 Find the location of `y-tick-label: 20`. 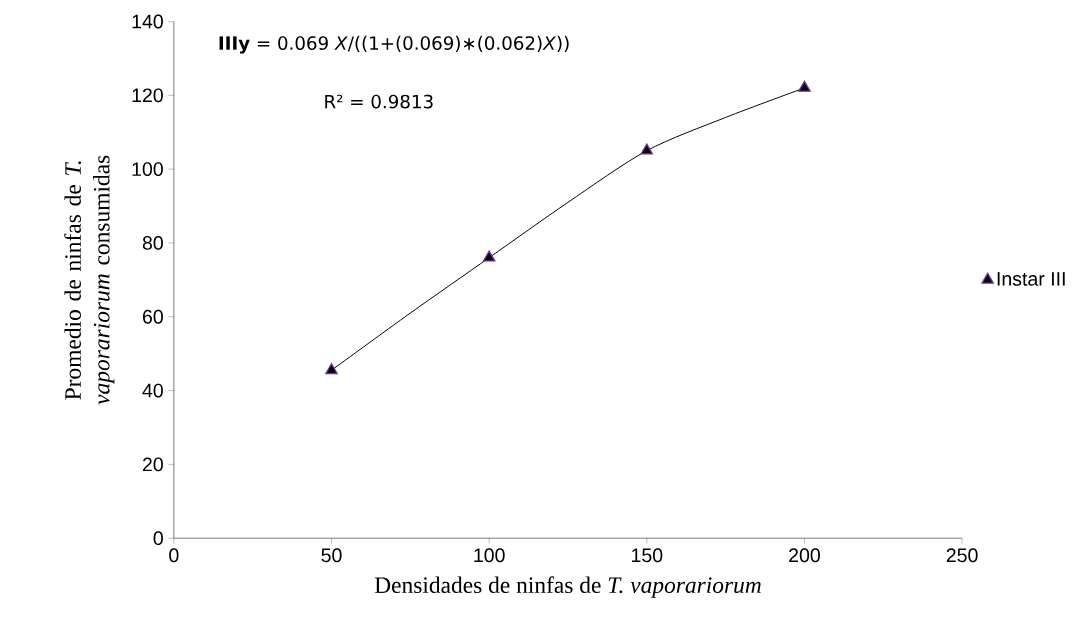

y-tick-label: 20 is located at coordinates (152, 464).